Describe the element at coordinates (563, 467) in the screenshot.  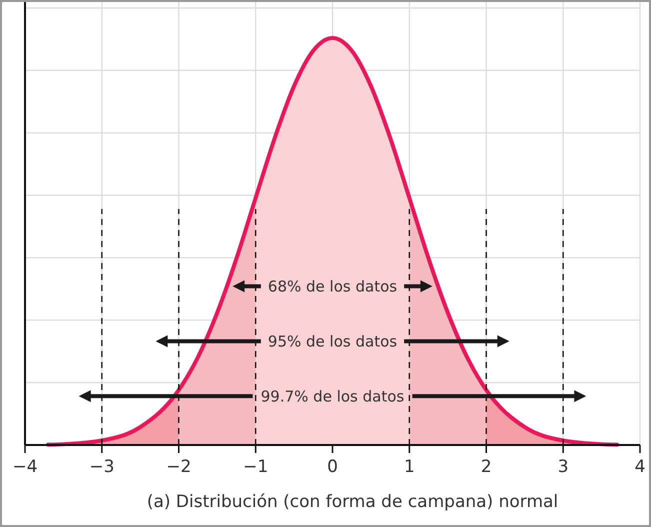
I see `x-tick-label: 3` at that location.